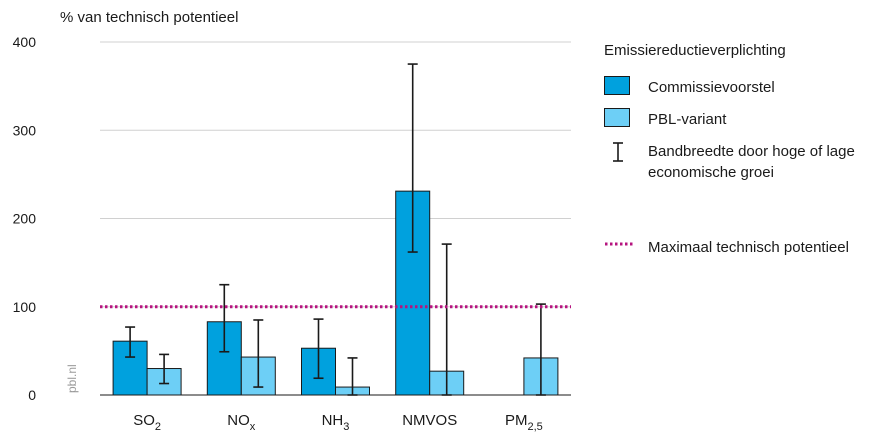 The width and height of the screenshot is (882, 439). Describe the element at coordinates (619, 244) in the screenshot. I see `dotted-line-icon` at that location.